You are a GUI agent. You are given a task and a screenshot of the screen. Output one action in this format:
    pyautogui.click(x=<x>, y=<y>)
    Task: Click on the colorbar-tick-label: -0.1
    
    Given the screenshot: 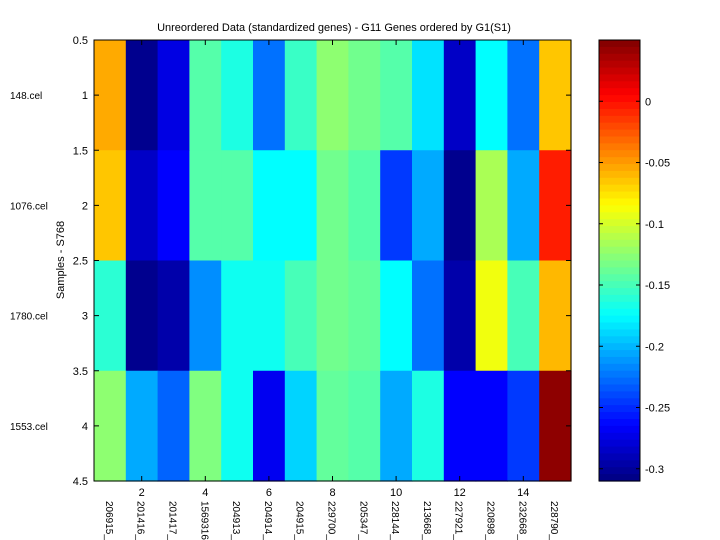 What is the action you would take?
    pyautogui.click(x=654, y=225)
    